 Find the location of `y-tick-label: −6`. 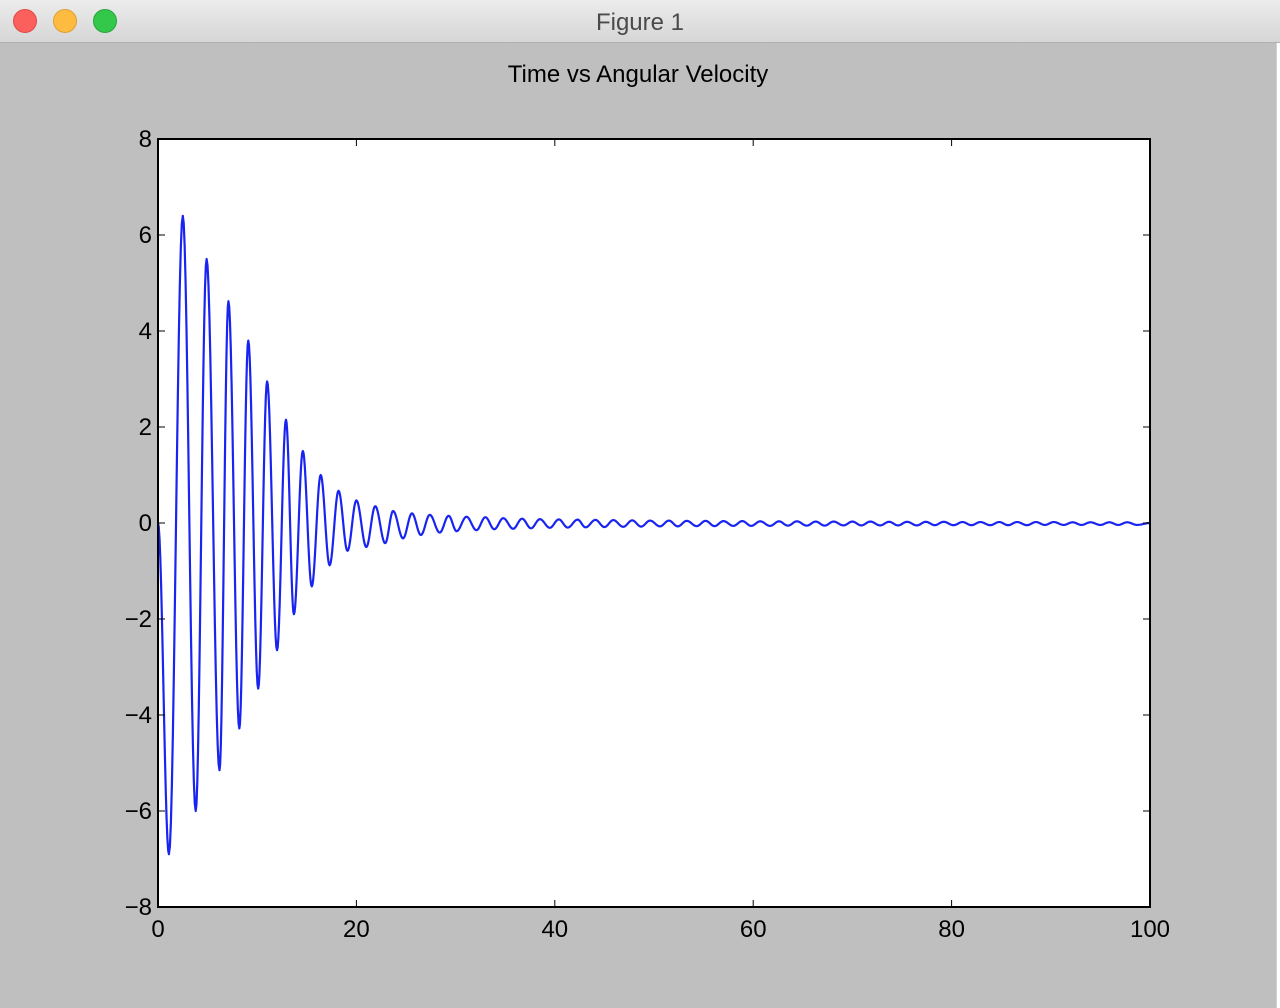

y-tick-label: −6 is located at coordinates (138, 811).